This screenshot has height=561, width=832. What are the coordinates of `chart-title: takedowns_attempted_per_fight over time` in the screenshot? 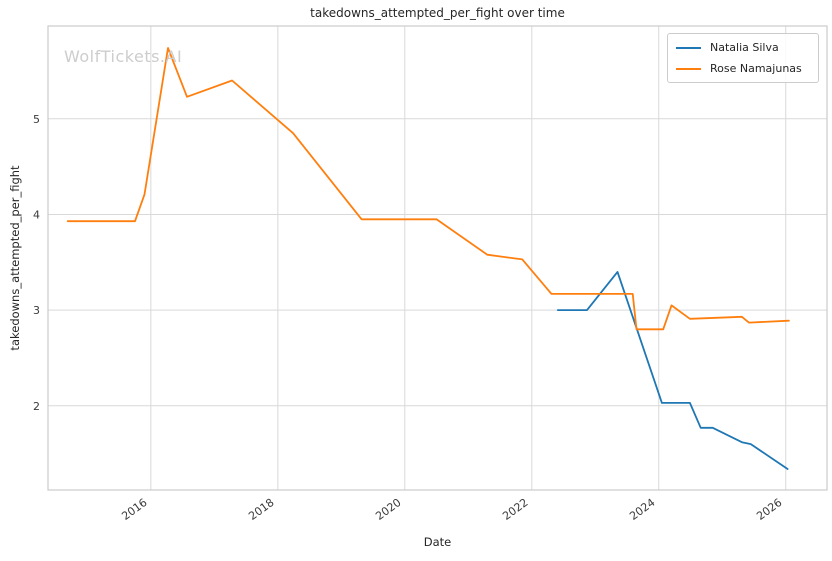 It's located at (437, 13).